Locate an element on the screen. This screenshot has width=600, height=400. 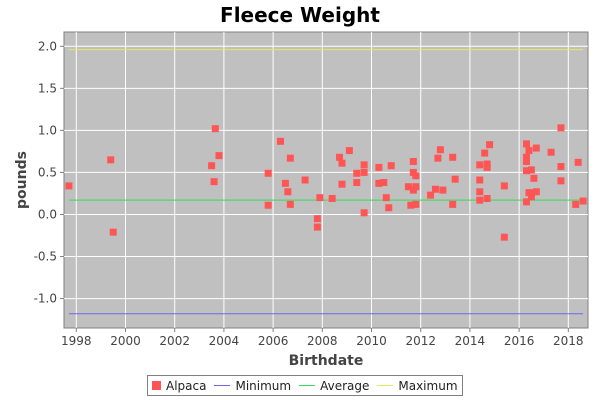
y-tick-label: 0.0 is located at coordinates (47, 214).